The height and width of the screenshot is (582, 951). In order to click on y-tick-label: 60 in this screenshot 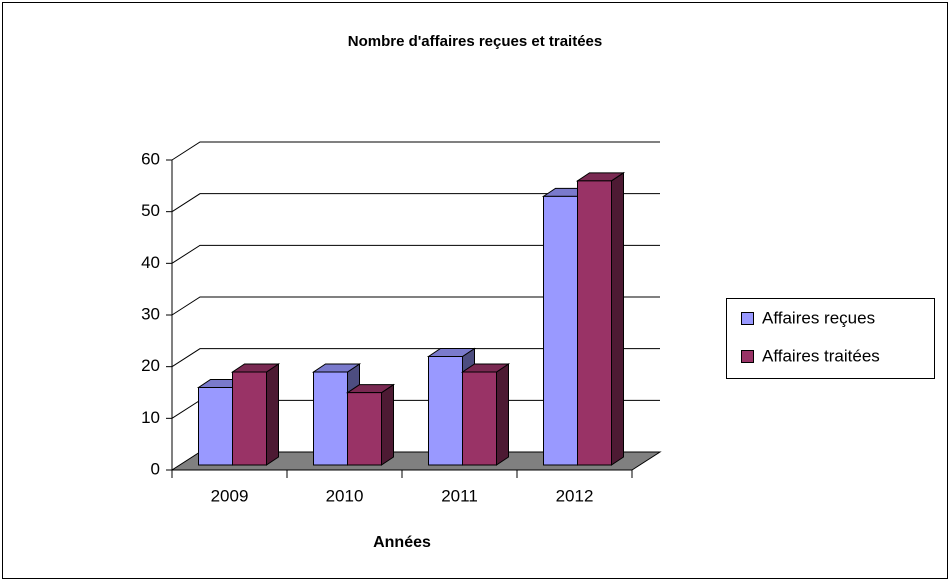, I will do `click(150, 158)`.